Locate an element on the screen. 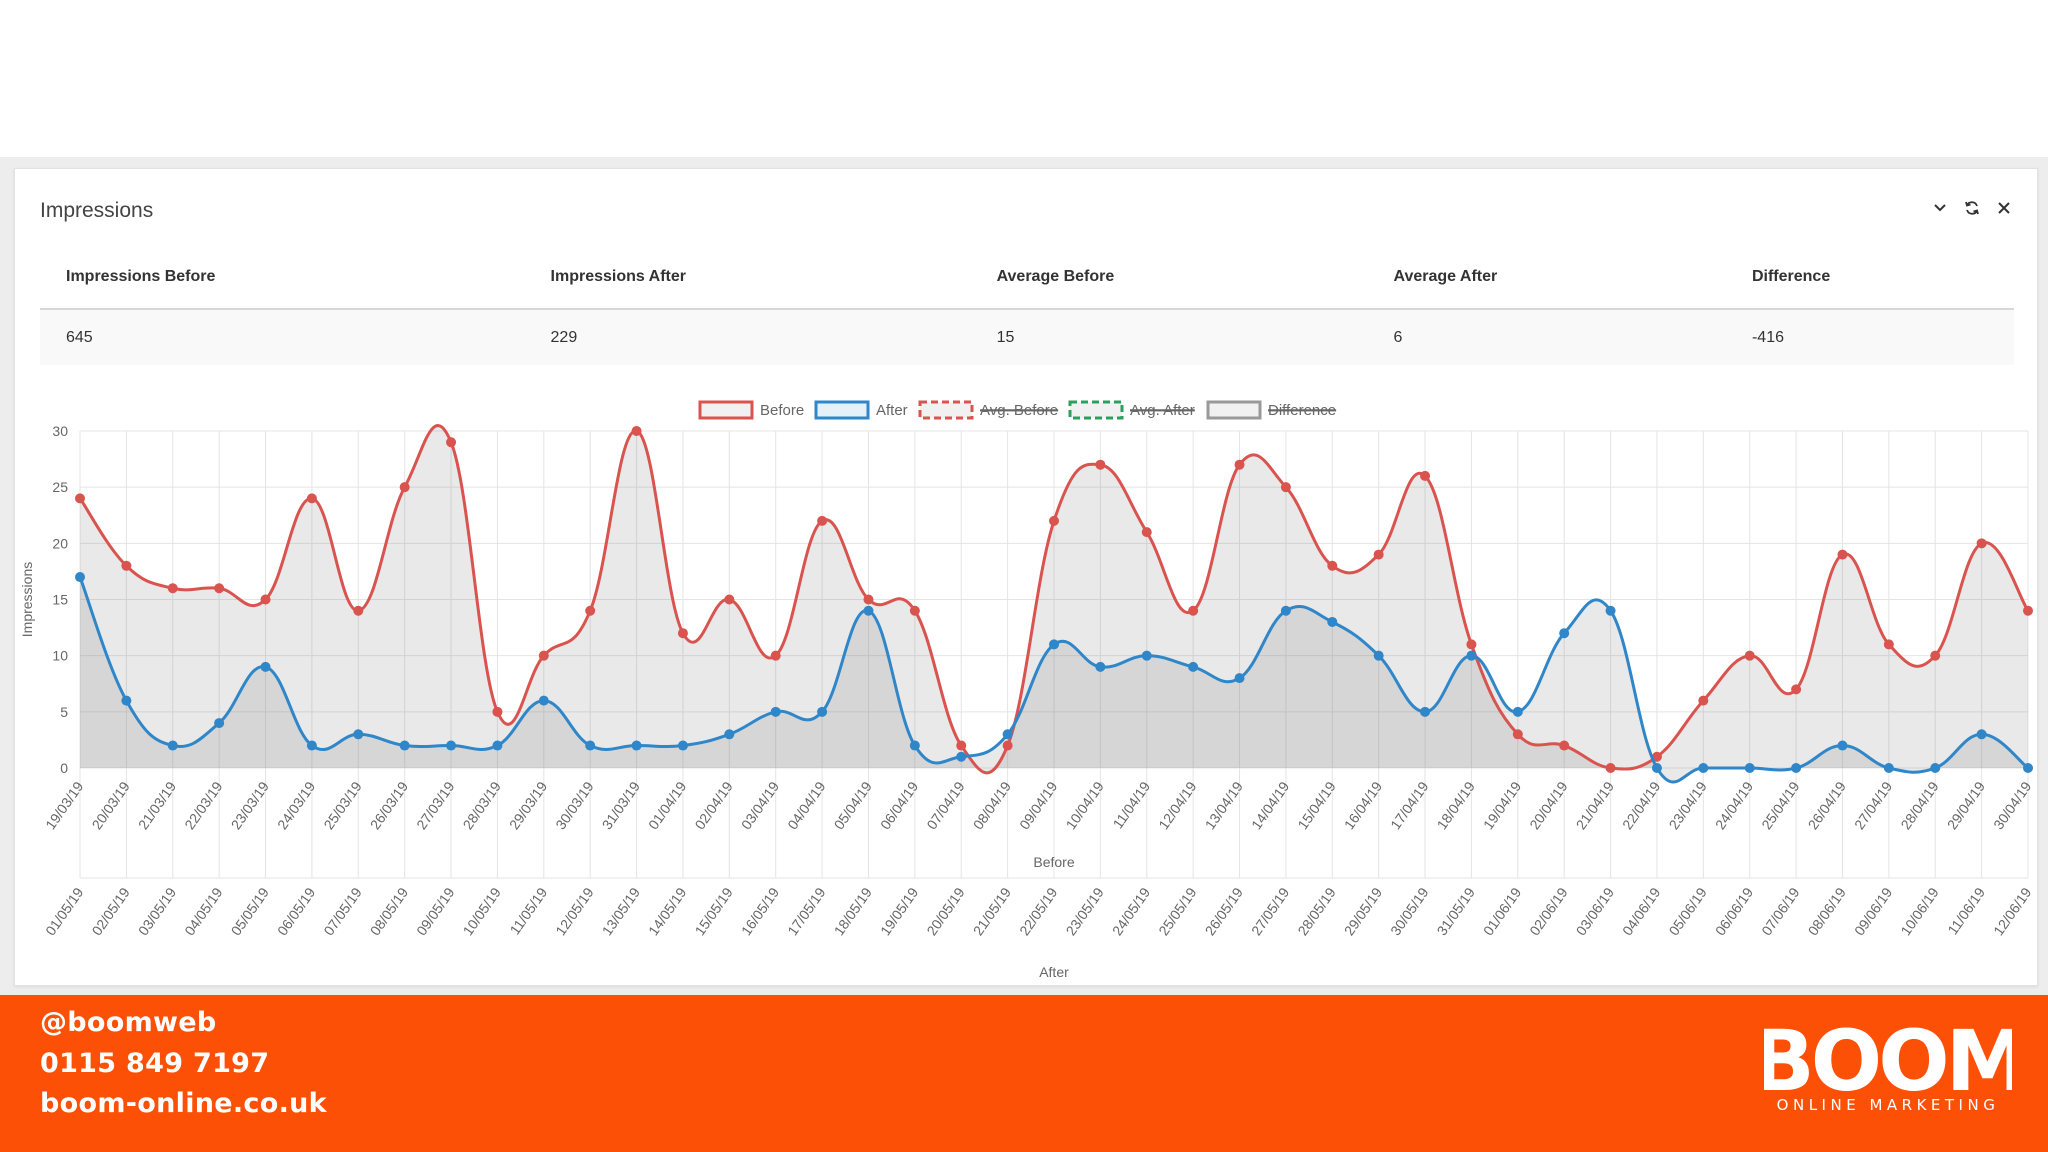 This screenshot has width=2048, height=1152. x-tick-label-after: 26/05/19 is located at coordinates (1224, 911).